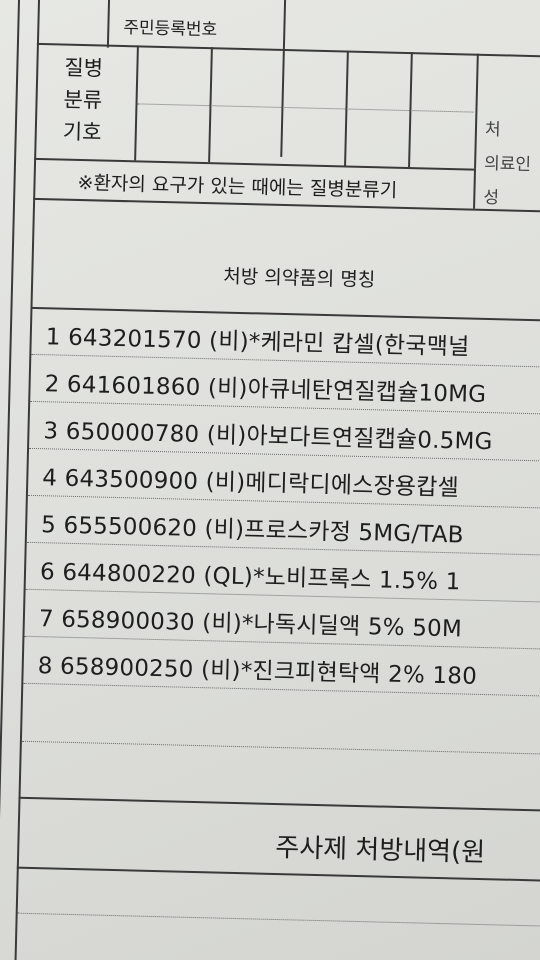 The width and height of the screenshot is (540, 960). What do you see at coordinates (131, 480) in the screenshot?
I see `drug-code: 643500900` at bounding box center [131, 480].